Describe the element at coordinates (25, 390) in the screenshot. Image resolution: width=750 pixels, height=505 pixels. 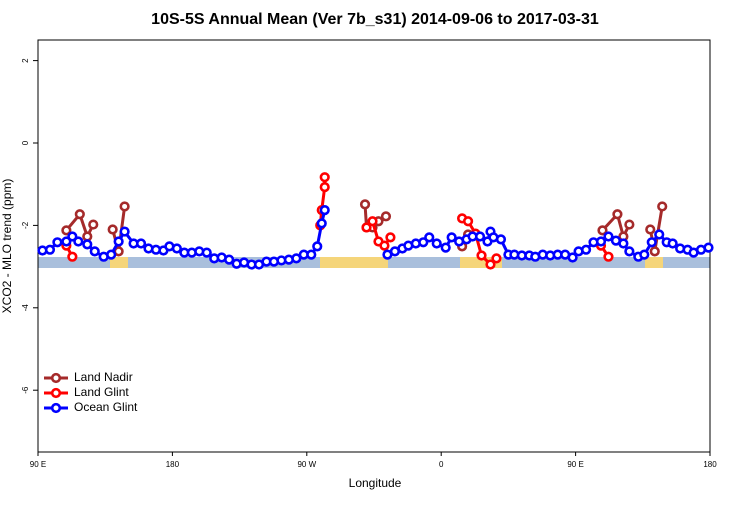
I see `y-tick-label: -6` at that location.